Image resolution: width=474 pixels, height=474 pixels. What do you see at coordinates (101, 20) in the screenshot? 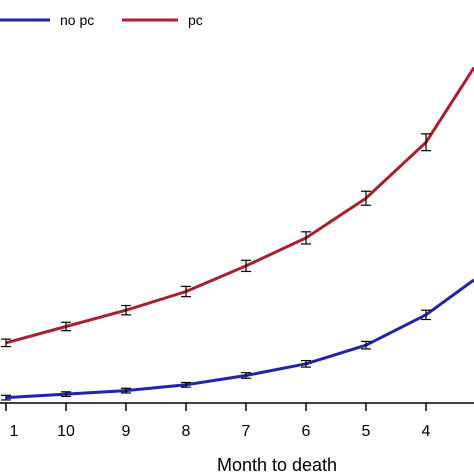
I see `legend: no pc pc` at bounding box center [101, 20].